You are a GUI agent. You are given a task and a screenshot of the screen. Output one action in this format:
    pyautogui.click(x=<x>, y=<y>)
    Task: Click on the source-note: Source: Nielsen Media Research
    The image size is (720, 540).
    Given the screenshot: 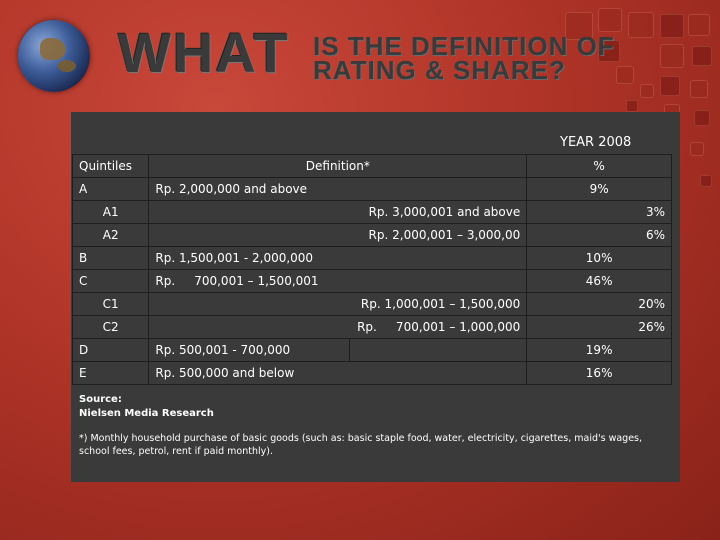 What is the action you would take?
    pyautogui.click(x=146, y=407)
    